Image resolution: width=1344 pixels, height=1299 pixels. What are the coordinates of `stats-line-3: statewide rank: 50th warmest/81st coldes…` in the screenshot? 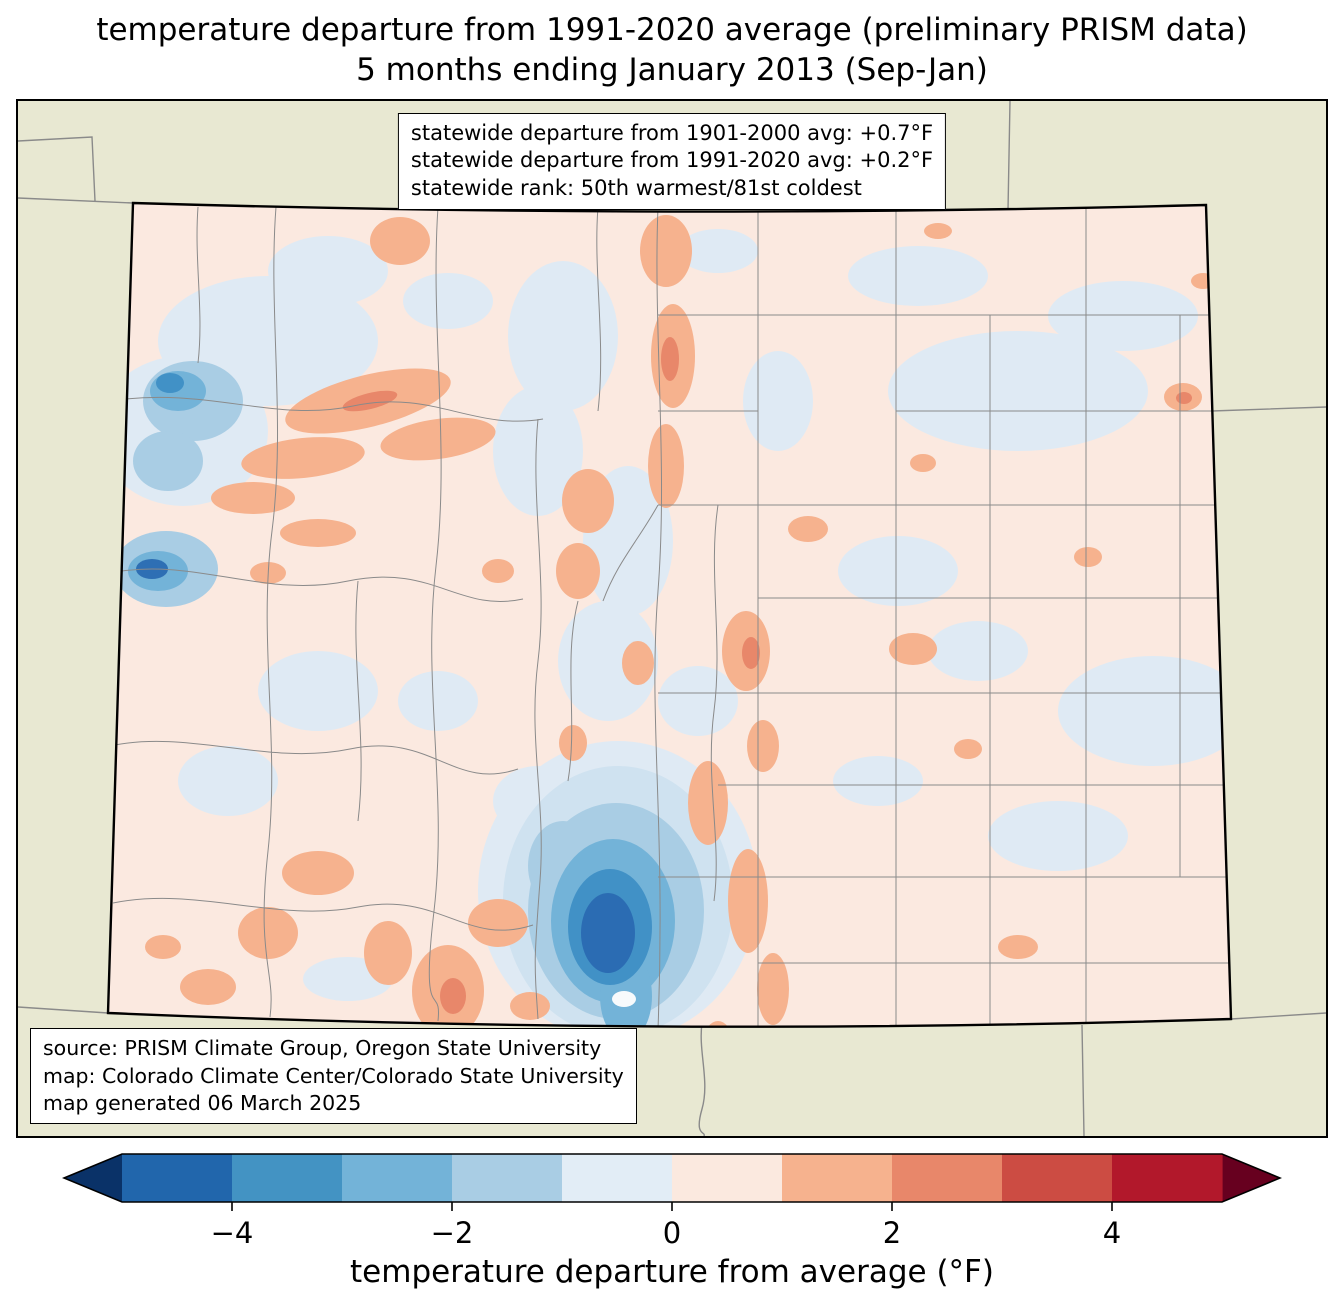 It's located at (636, 188).